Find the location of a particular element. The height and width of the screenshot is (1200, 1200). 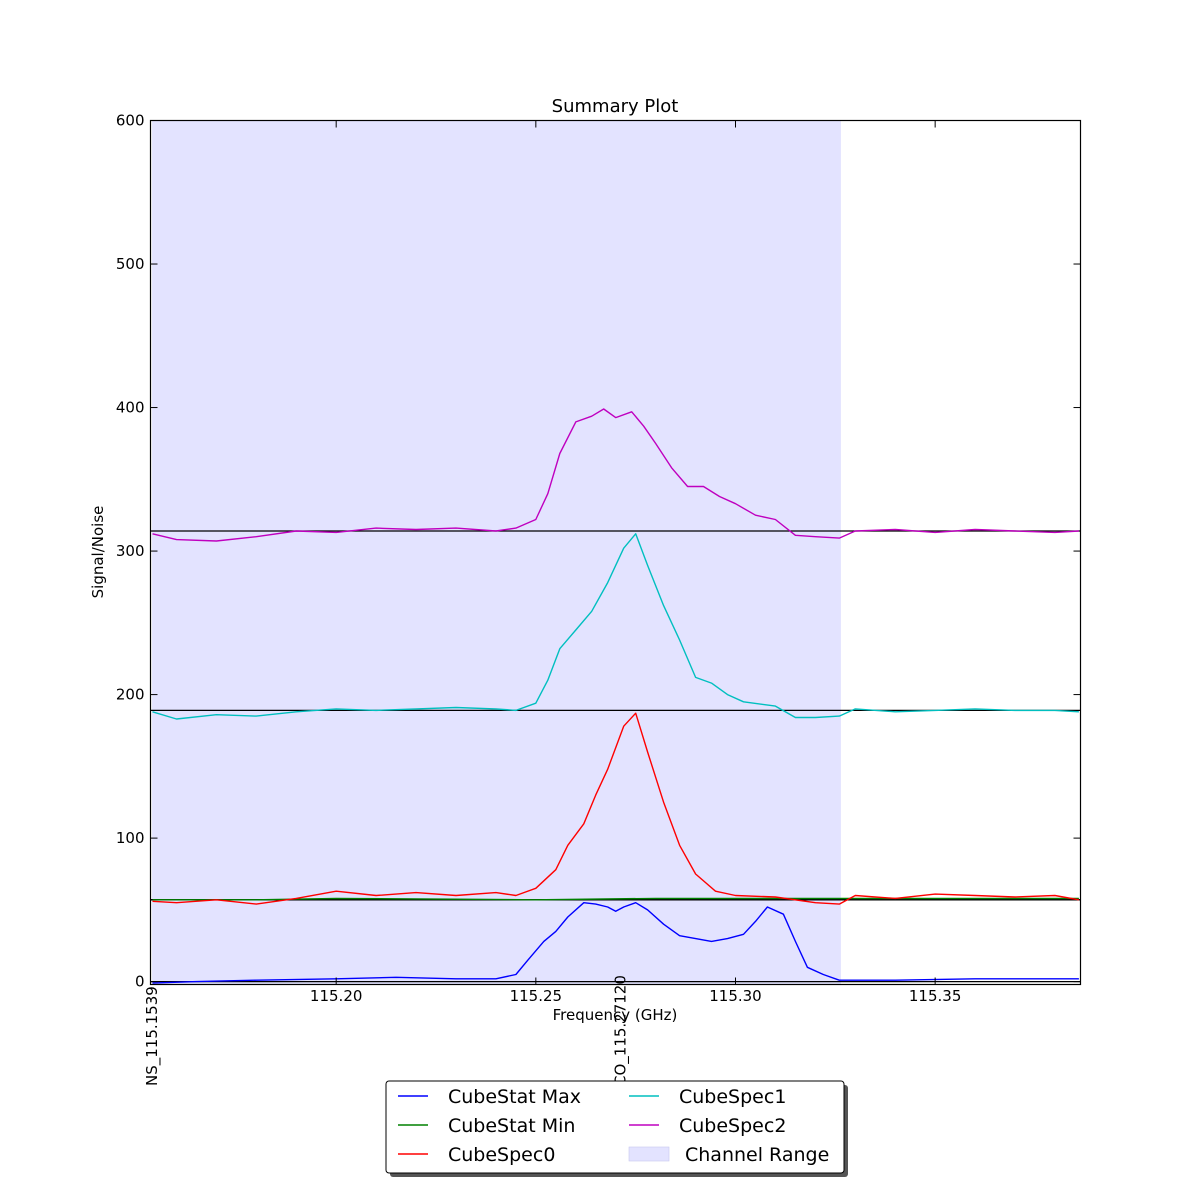

legend-box is located at coordinates (615, 1127).